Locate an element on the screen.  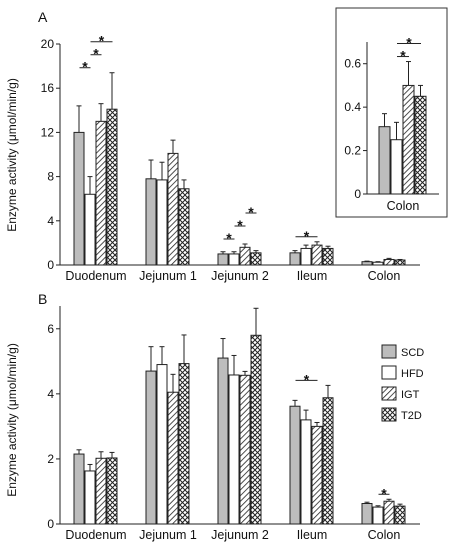
y-tick-label: 12 is located at coordinates (48, 132).